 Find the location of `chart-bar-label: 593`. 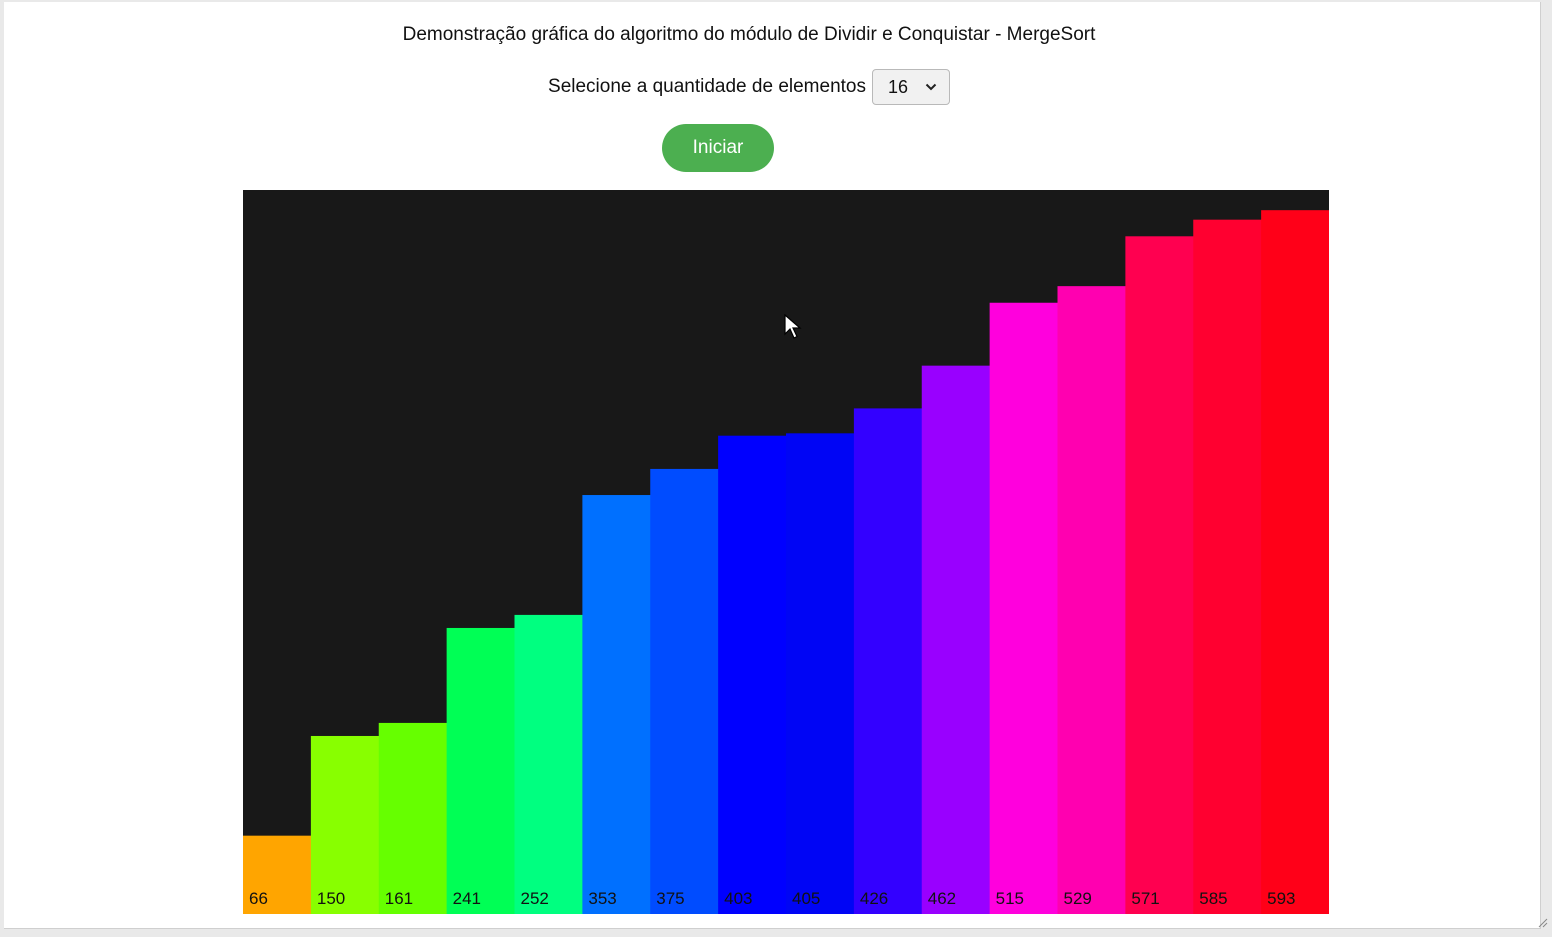

chart-bar-label: 593 is located at coordinates (1281, 898).